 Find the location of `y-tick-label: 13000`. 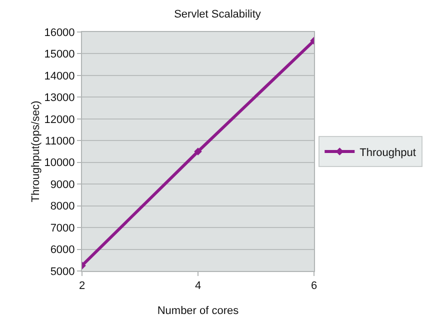

y-tick-label: 13000 is located at coordinates (59, 98).